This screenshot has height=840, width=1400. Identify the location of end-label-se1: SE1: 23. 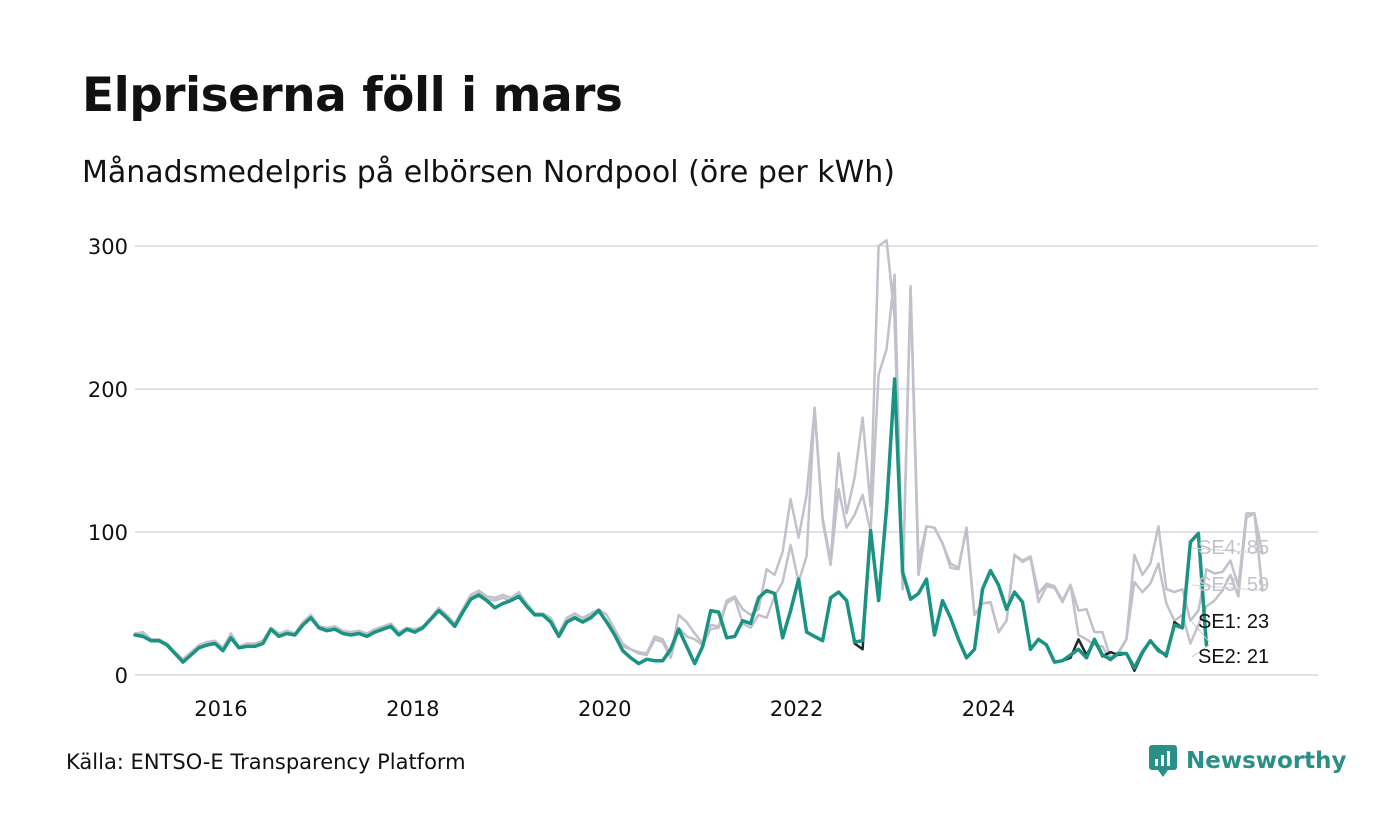
(1233, 622).